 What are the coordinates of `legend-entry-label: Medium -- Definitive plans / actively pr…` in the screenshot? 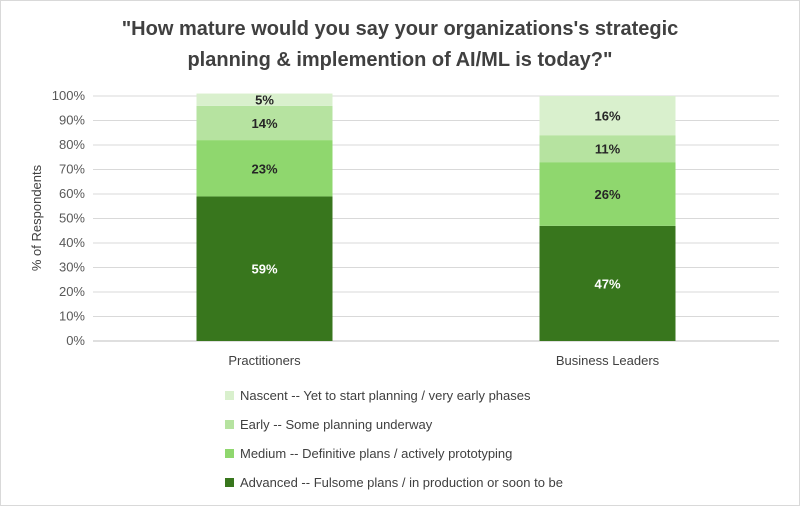 It's located at (376, 453).